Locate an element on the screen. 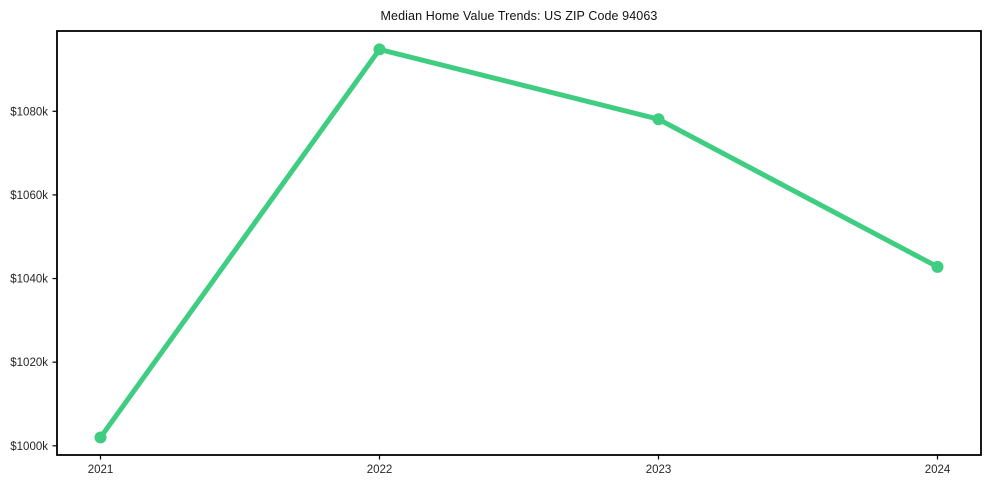  y-tick-label: $1040k is located at coordinates (29, 280).